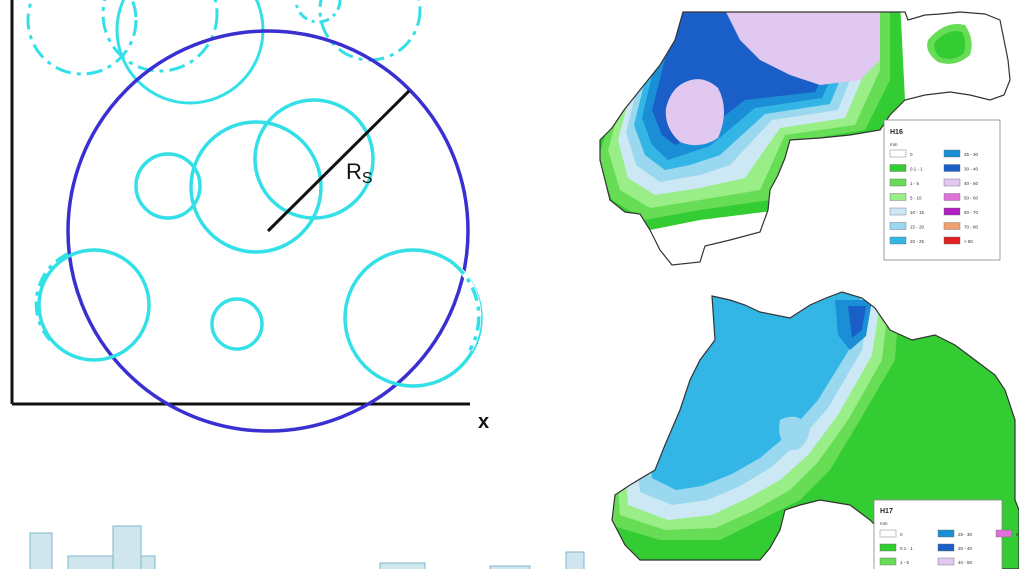 This screenshot has height=569, width=1019. I want to click on radius-line, so click(338, 161).